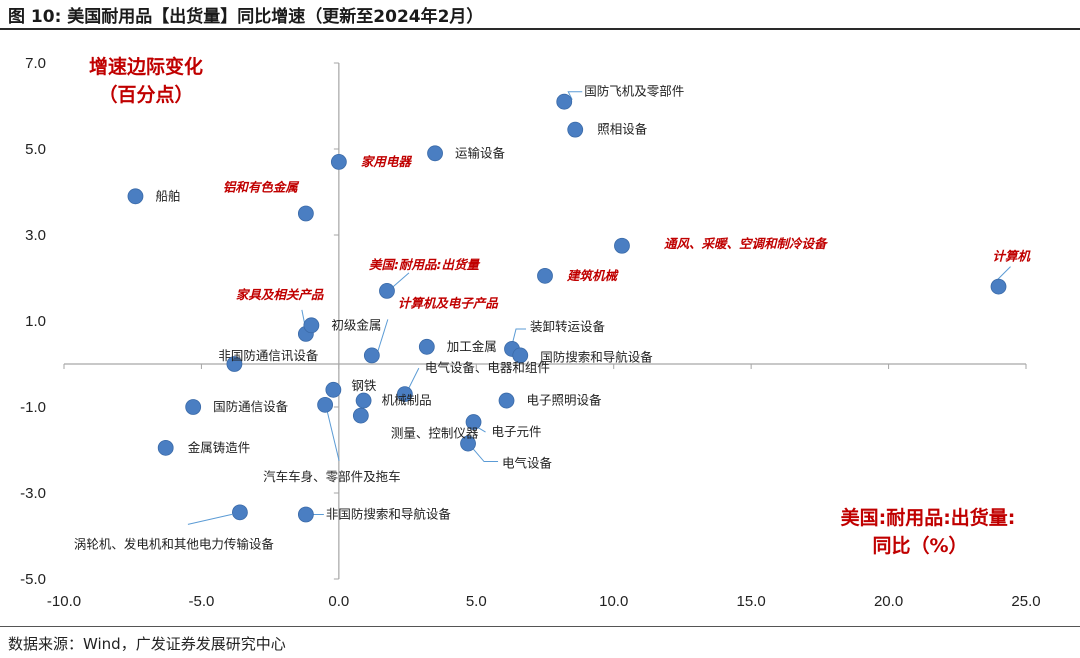 The width and height of the screenshot is (1080, 658). Describe the element at coordinates (246, 17) in the screenshot. I see `figure-title: 图 10: 美国耐用品【出货量】同比增速（更新至2024年2月）` at that location.